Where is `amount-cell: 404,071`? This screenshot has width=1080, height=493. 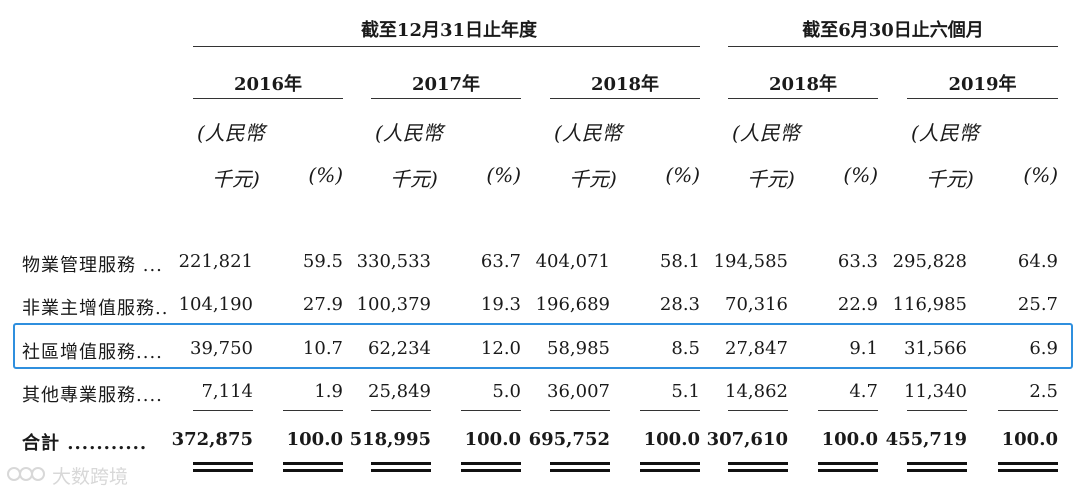 amount-cell: 404,071 is located at coordinates (572, 261).